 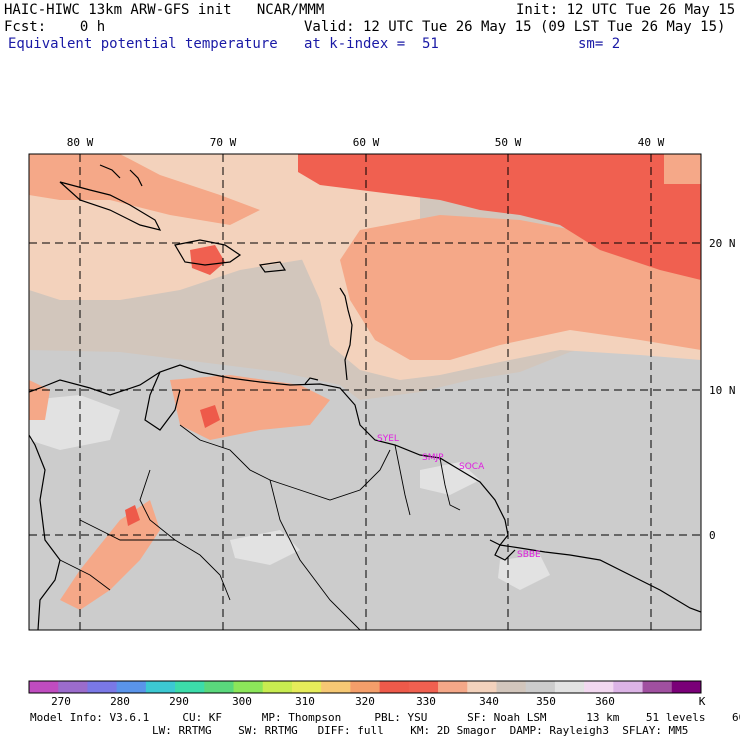 What do you see at coordinates (508, 142) in the screenshot?
I see `lon-label-50w: 50 W` at bounding box center [508, 142].